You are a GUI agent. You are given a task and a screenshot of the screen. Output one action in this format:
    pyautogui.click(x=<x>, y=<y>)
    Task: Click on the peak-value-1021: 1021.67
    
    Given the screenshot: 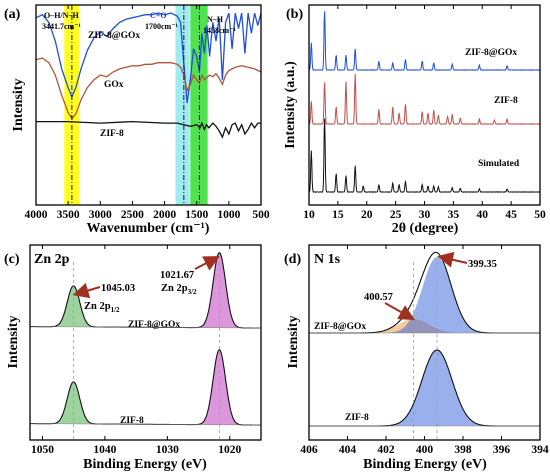 What is the action you would take?
    pyautogui.click(x=177, y=275)
    